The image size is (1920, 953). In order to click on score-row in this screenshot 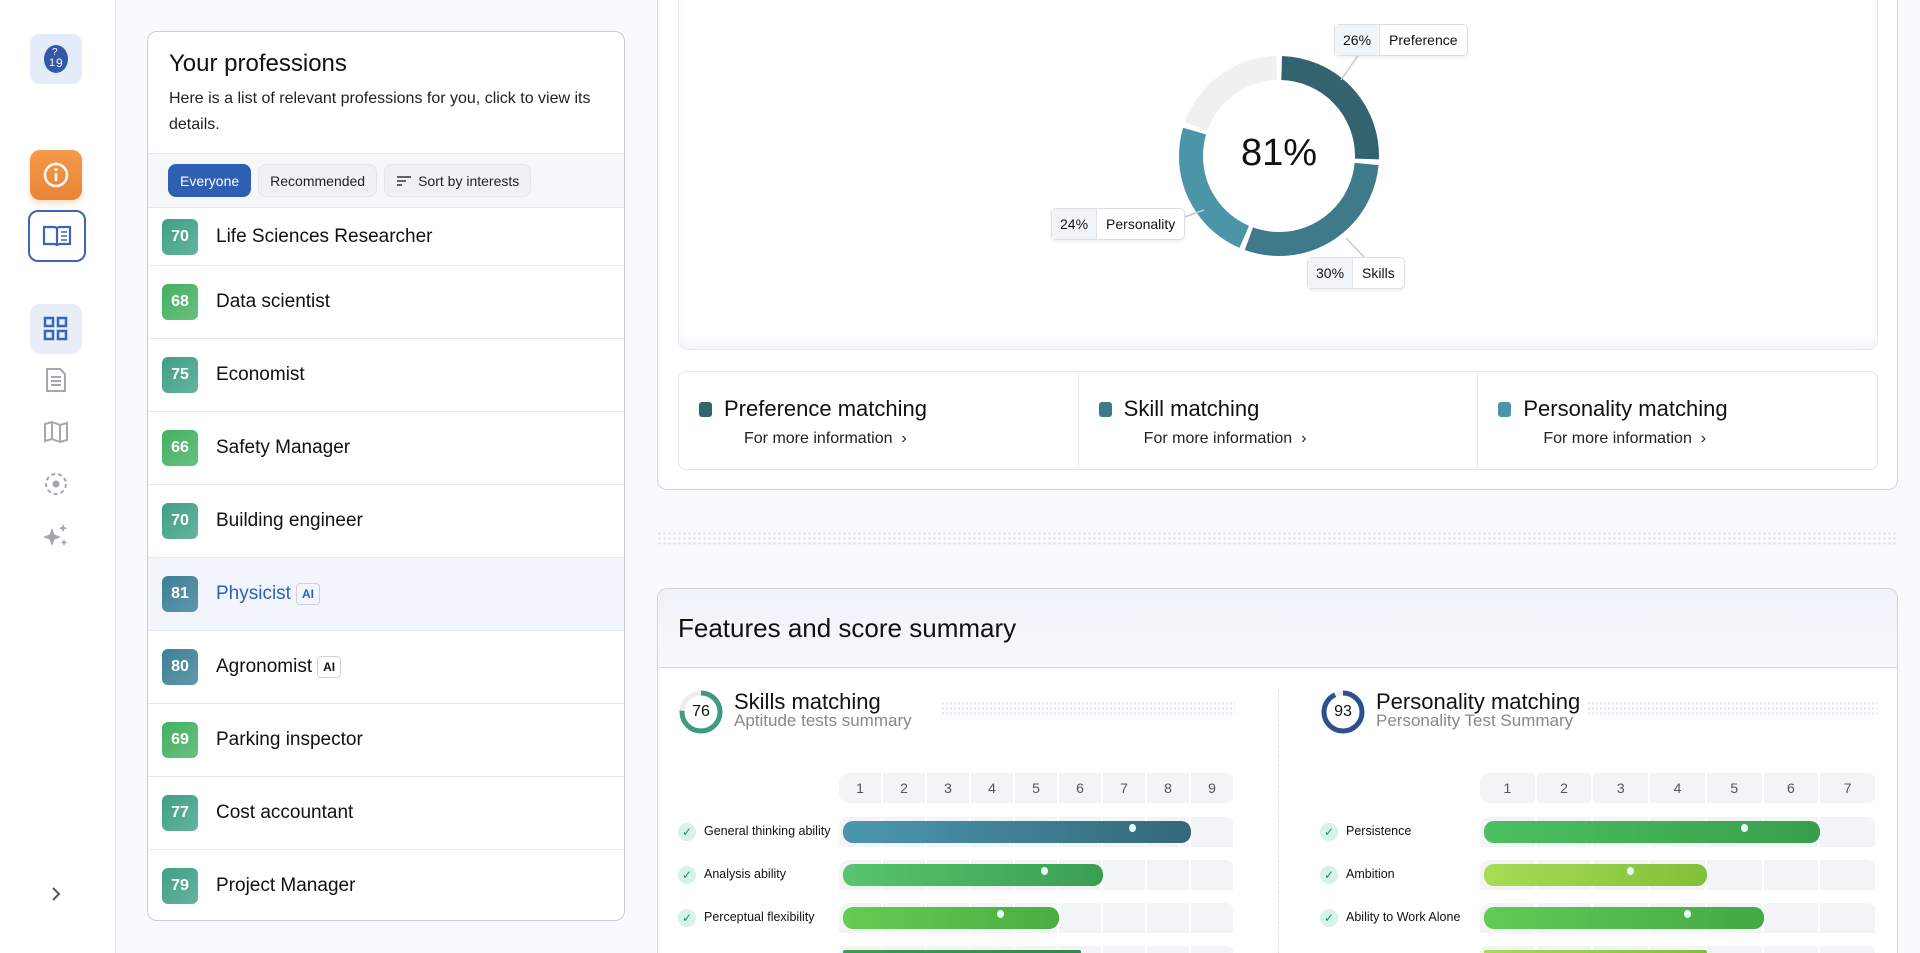, I will do `click(1598, 949)`.